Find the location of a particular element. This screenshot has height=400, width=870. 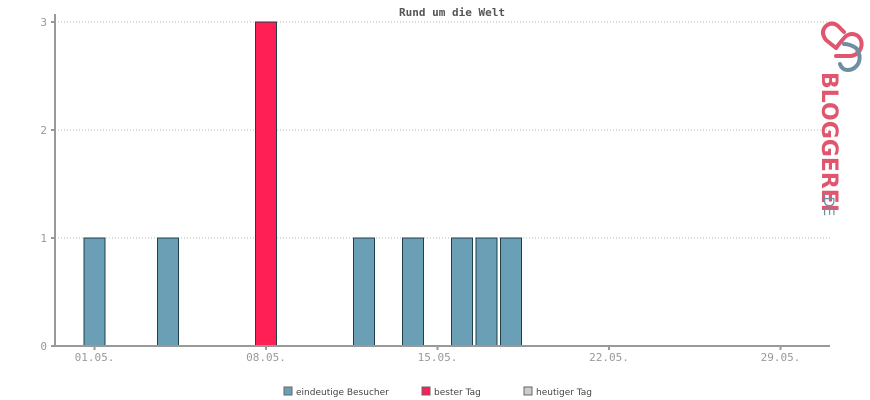

bloggerei-logo-suffix: .DE is located at coordinates (828, 204).